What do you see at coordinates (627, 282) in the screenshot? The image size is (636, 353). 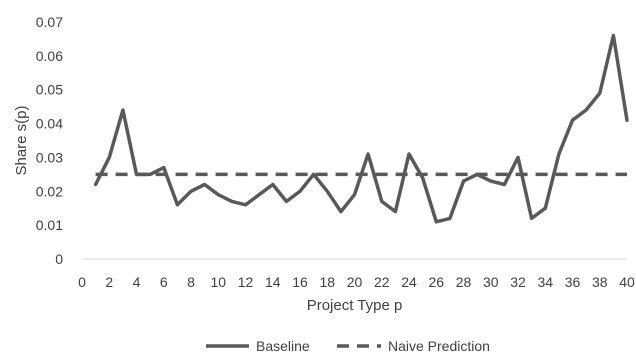 I see `x-tick-label: 40` at bounding box center [627, 282].